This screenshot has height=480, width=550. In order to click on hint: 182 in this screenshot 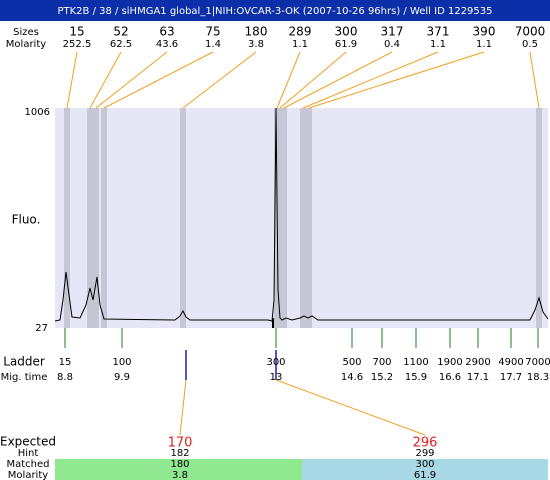, I will do `click(179, 453)`.